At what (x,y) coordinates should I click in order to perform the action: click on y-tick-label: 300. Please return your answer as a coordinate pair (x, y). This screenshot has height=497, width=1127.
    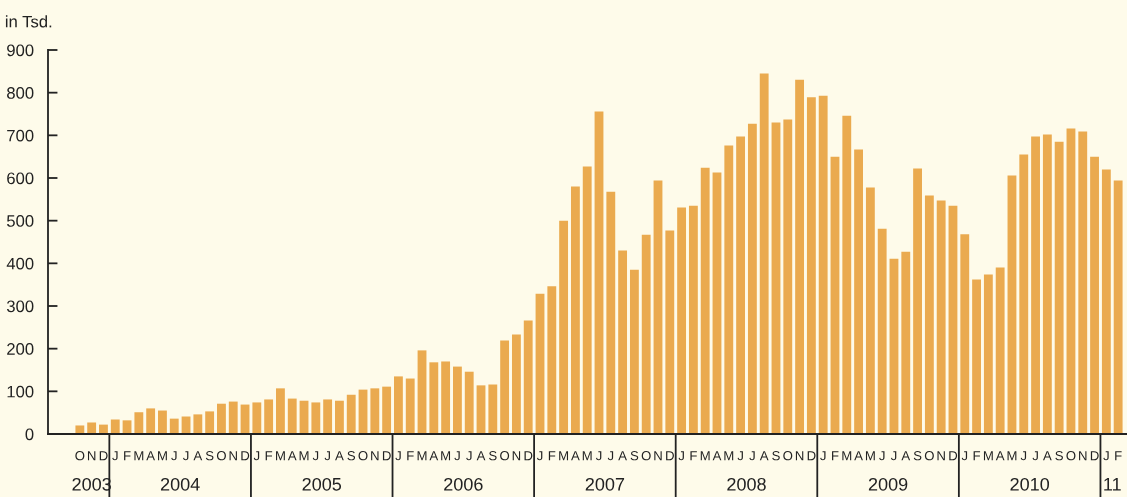
    Looking at the image, I should click on (20, 306).